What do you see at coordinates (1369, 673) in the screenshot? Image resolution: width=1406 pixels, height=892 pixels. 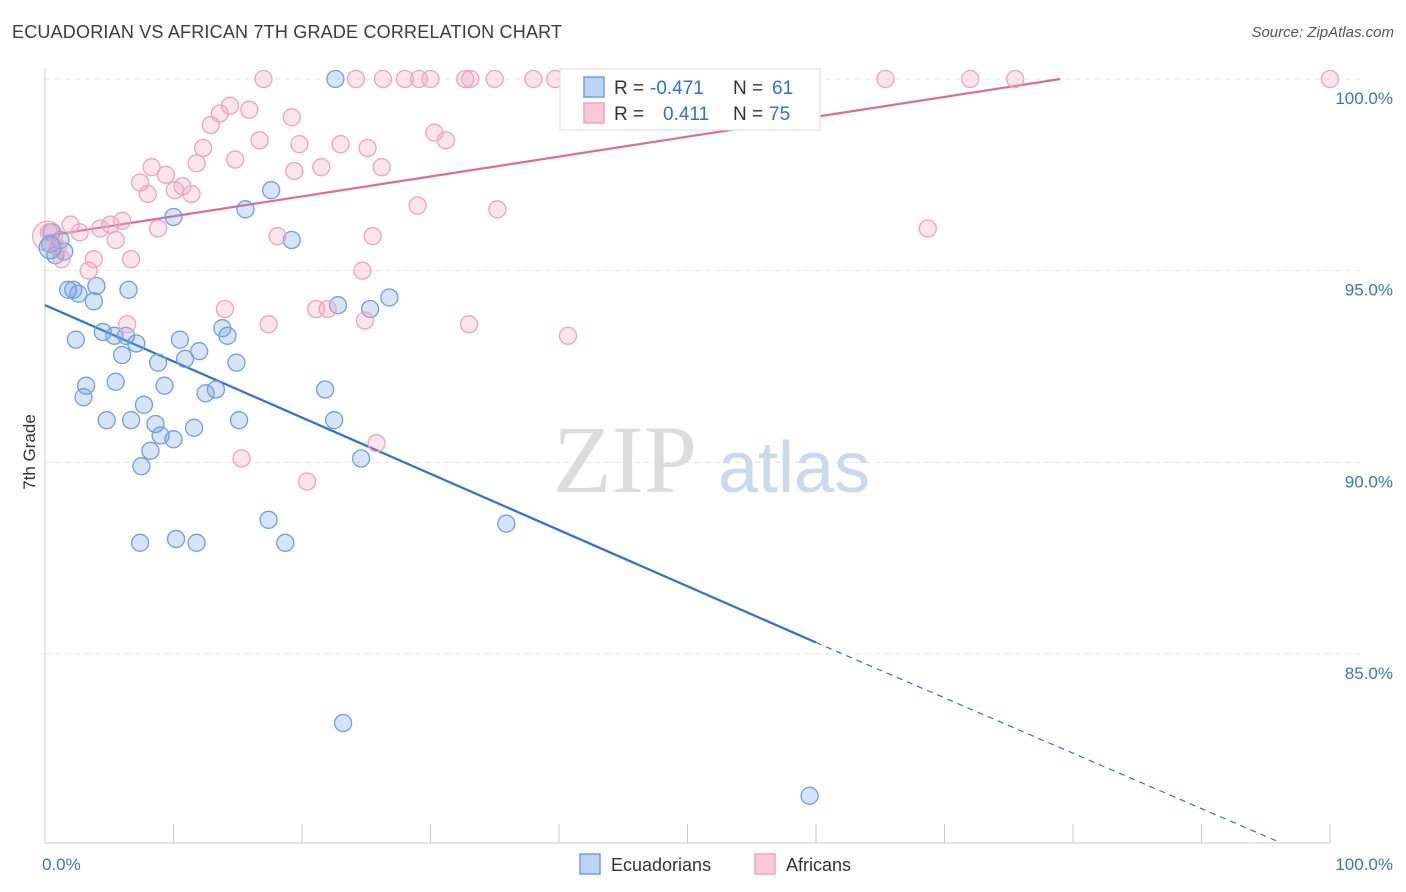 I see `y-tick-label-0: 85.0%` at bounding box center [1369, 673].